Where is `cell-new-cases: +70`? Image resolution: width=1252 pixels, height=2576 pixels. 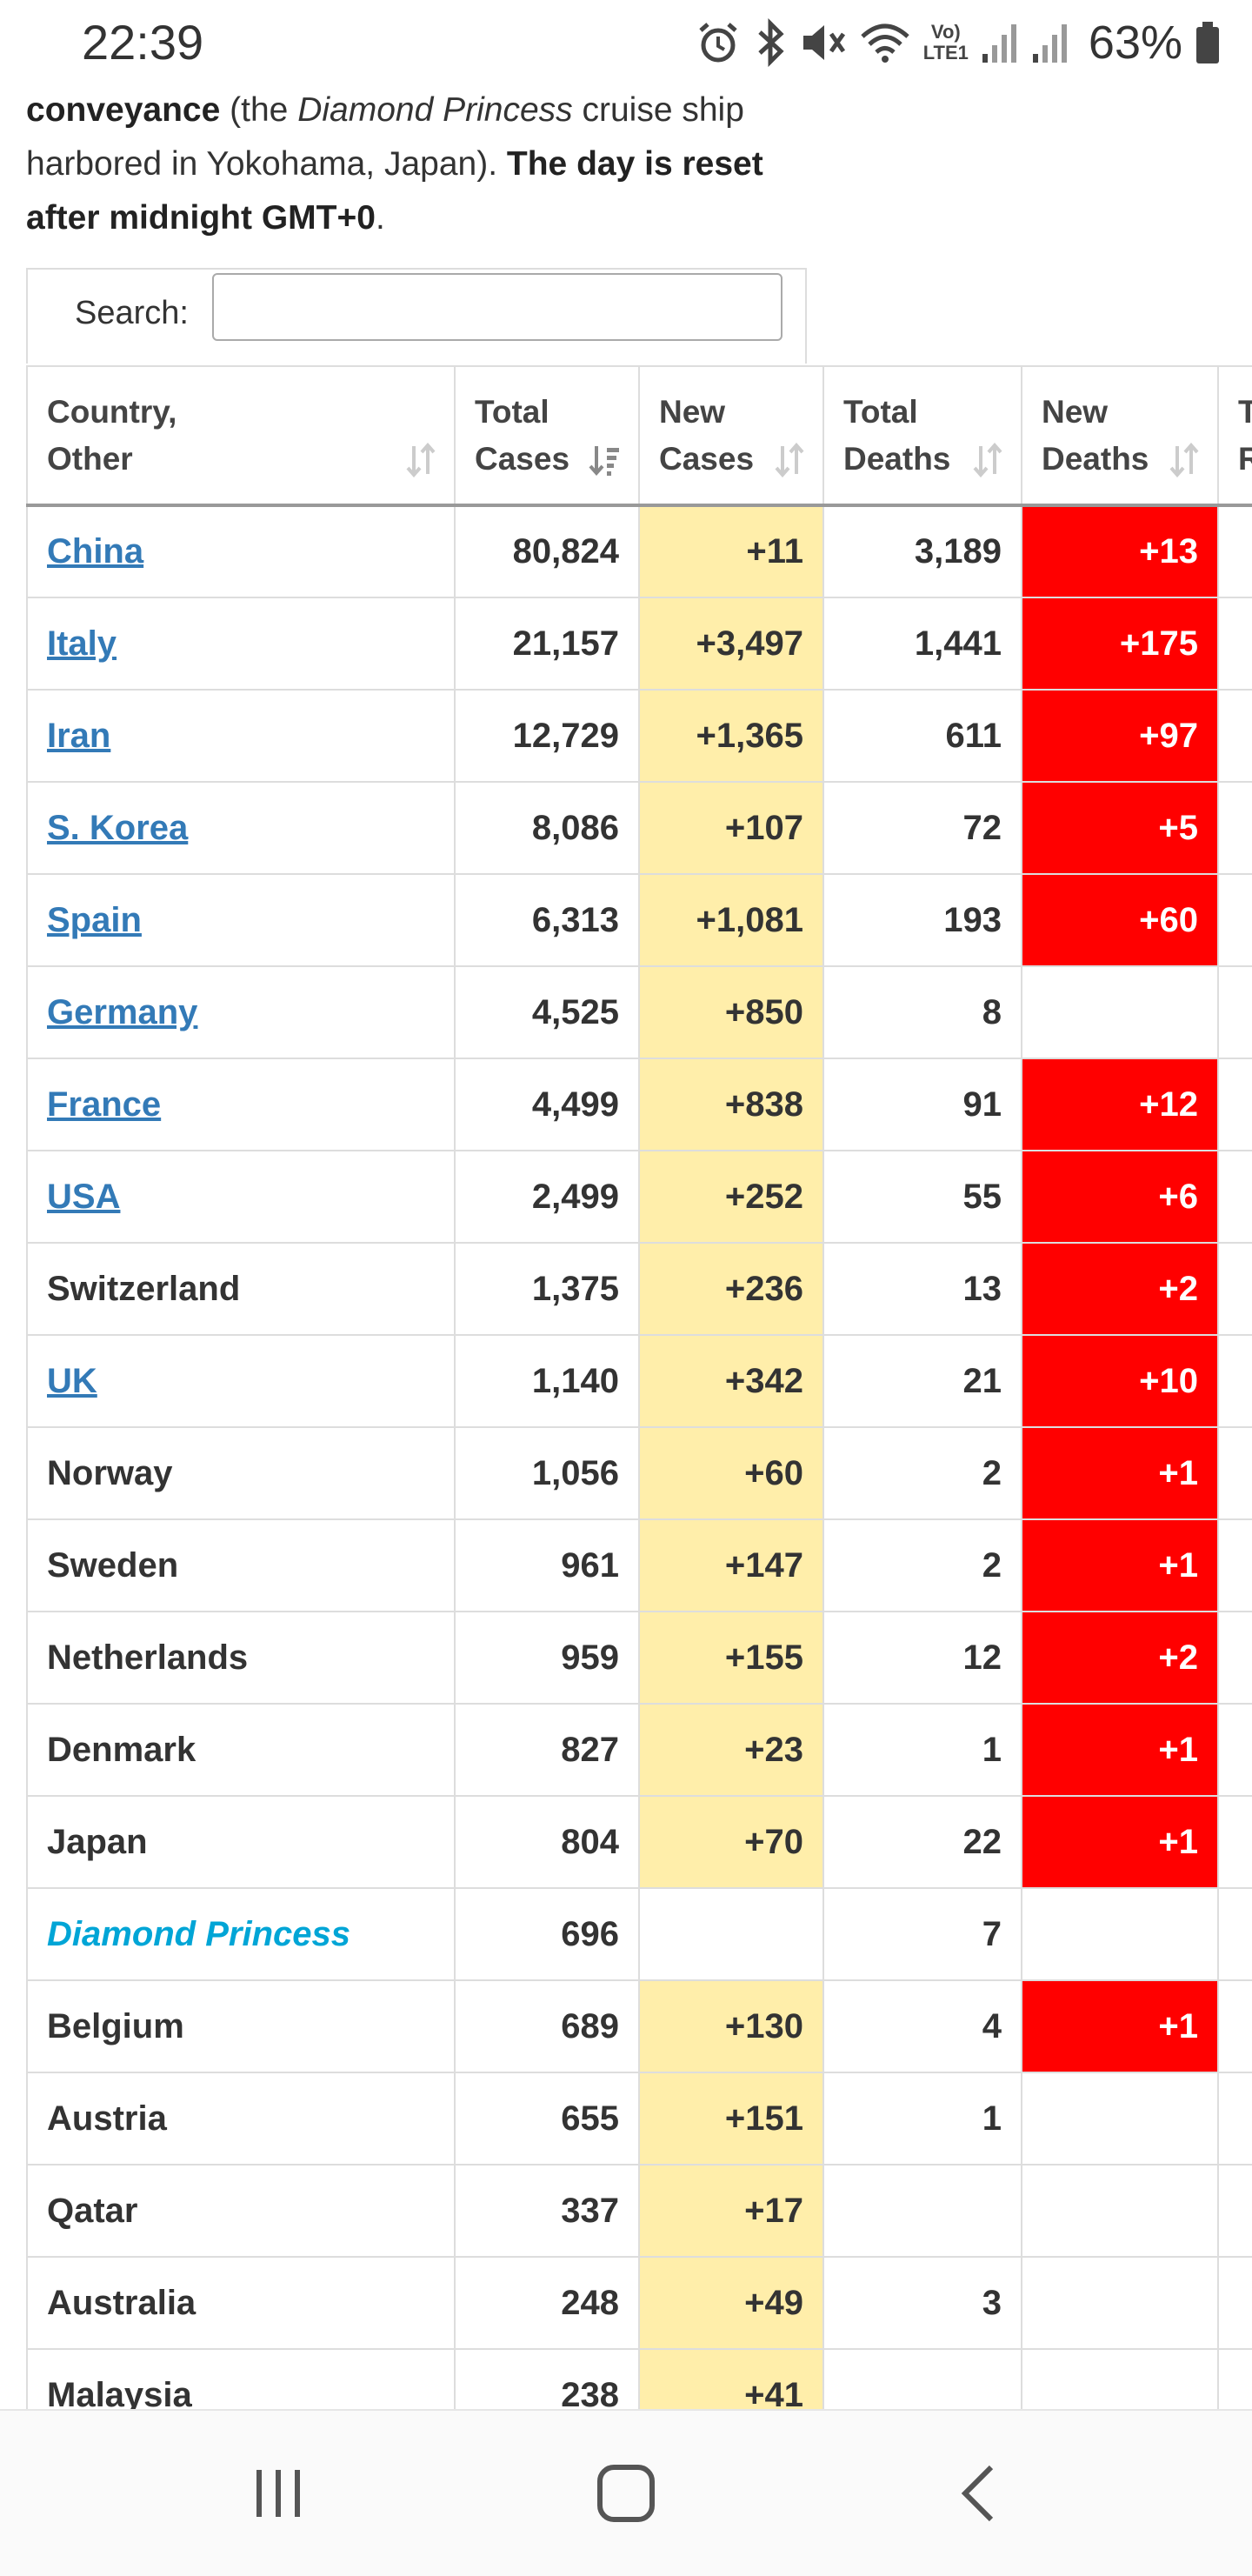 cell-new-cases: +70 is located at coordinates (731, 1842).